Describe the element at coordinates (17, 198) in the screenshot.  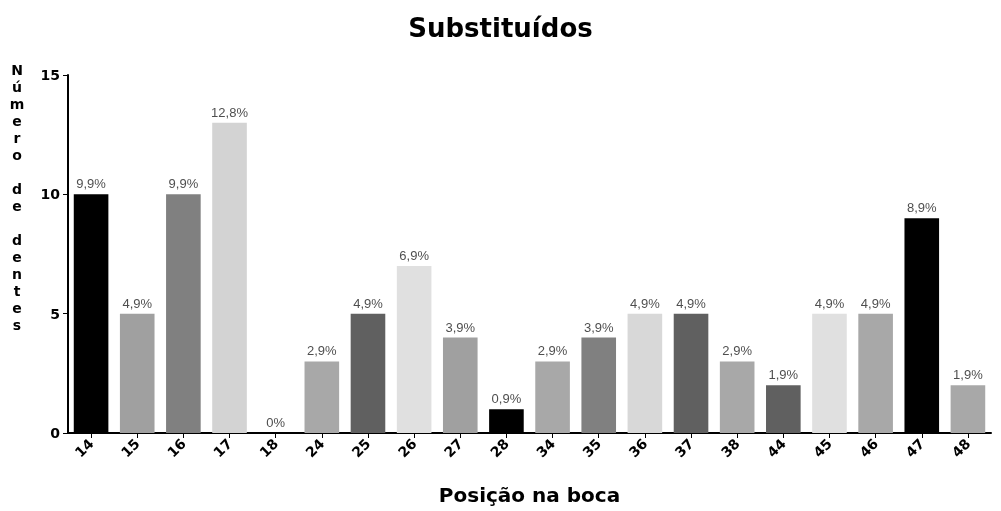
I see `y-axis-title: Número de dentes` at that location.